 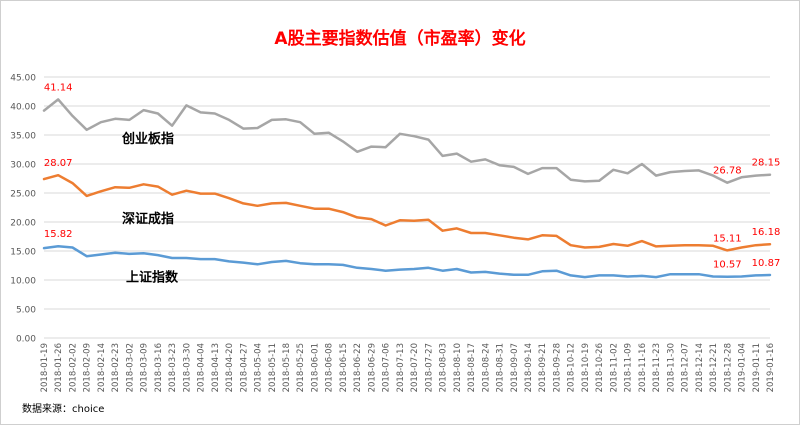 What do you see at coordinates (372, 367) in the screenshot?
I see `x-tick-label: 2018-06-29` at bounding box center [372, 367].